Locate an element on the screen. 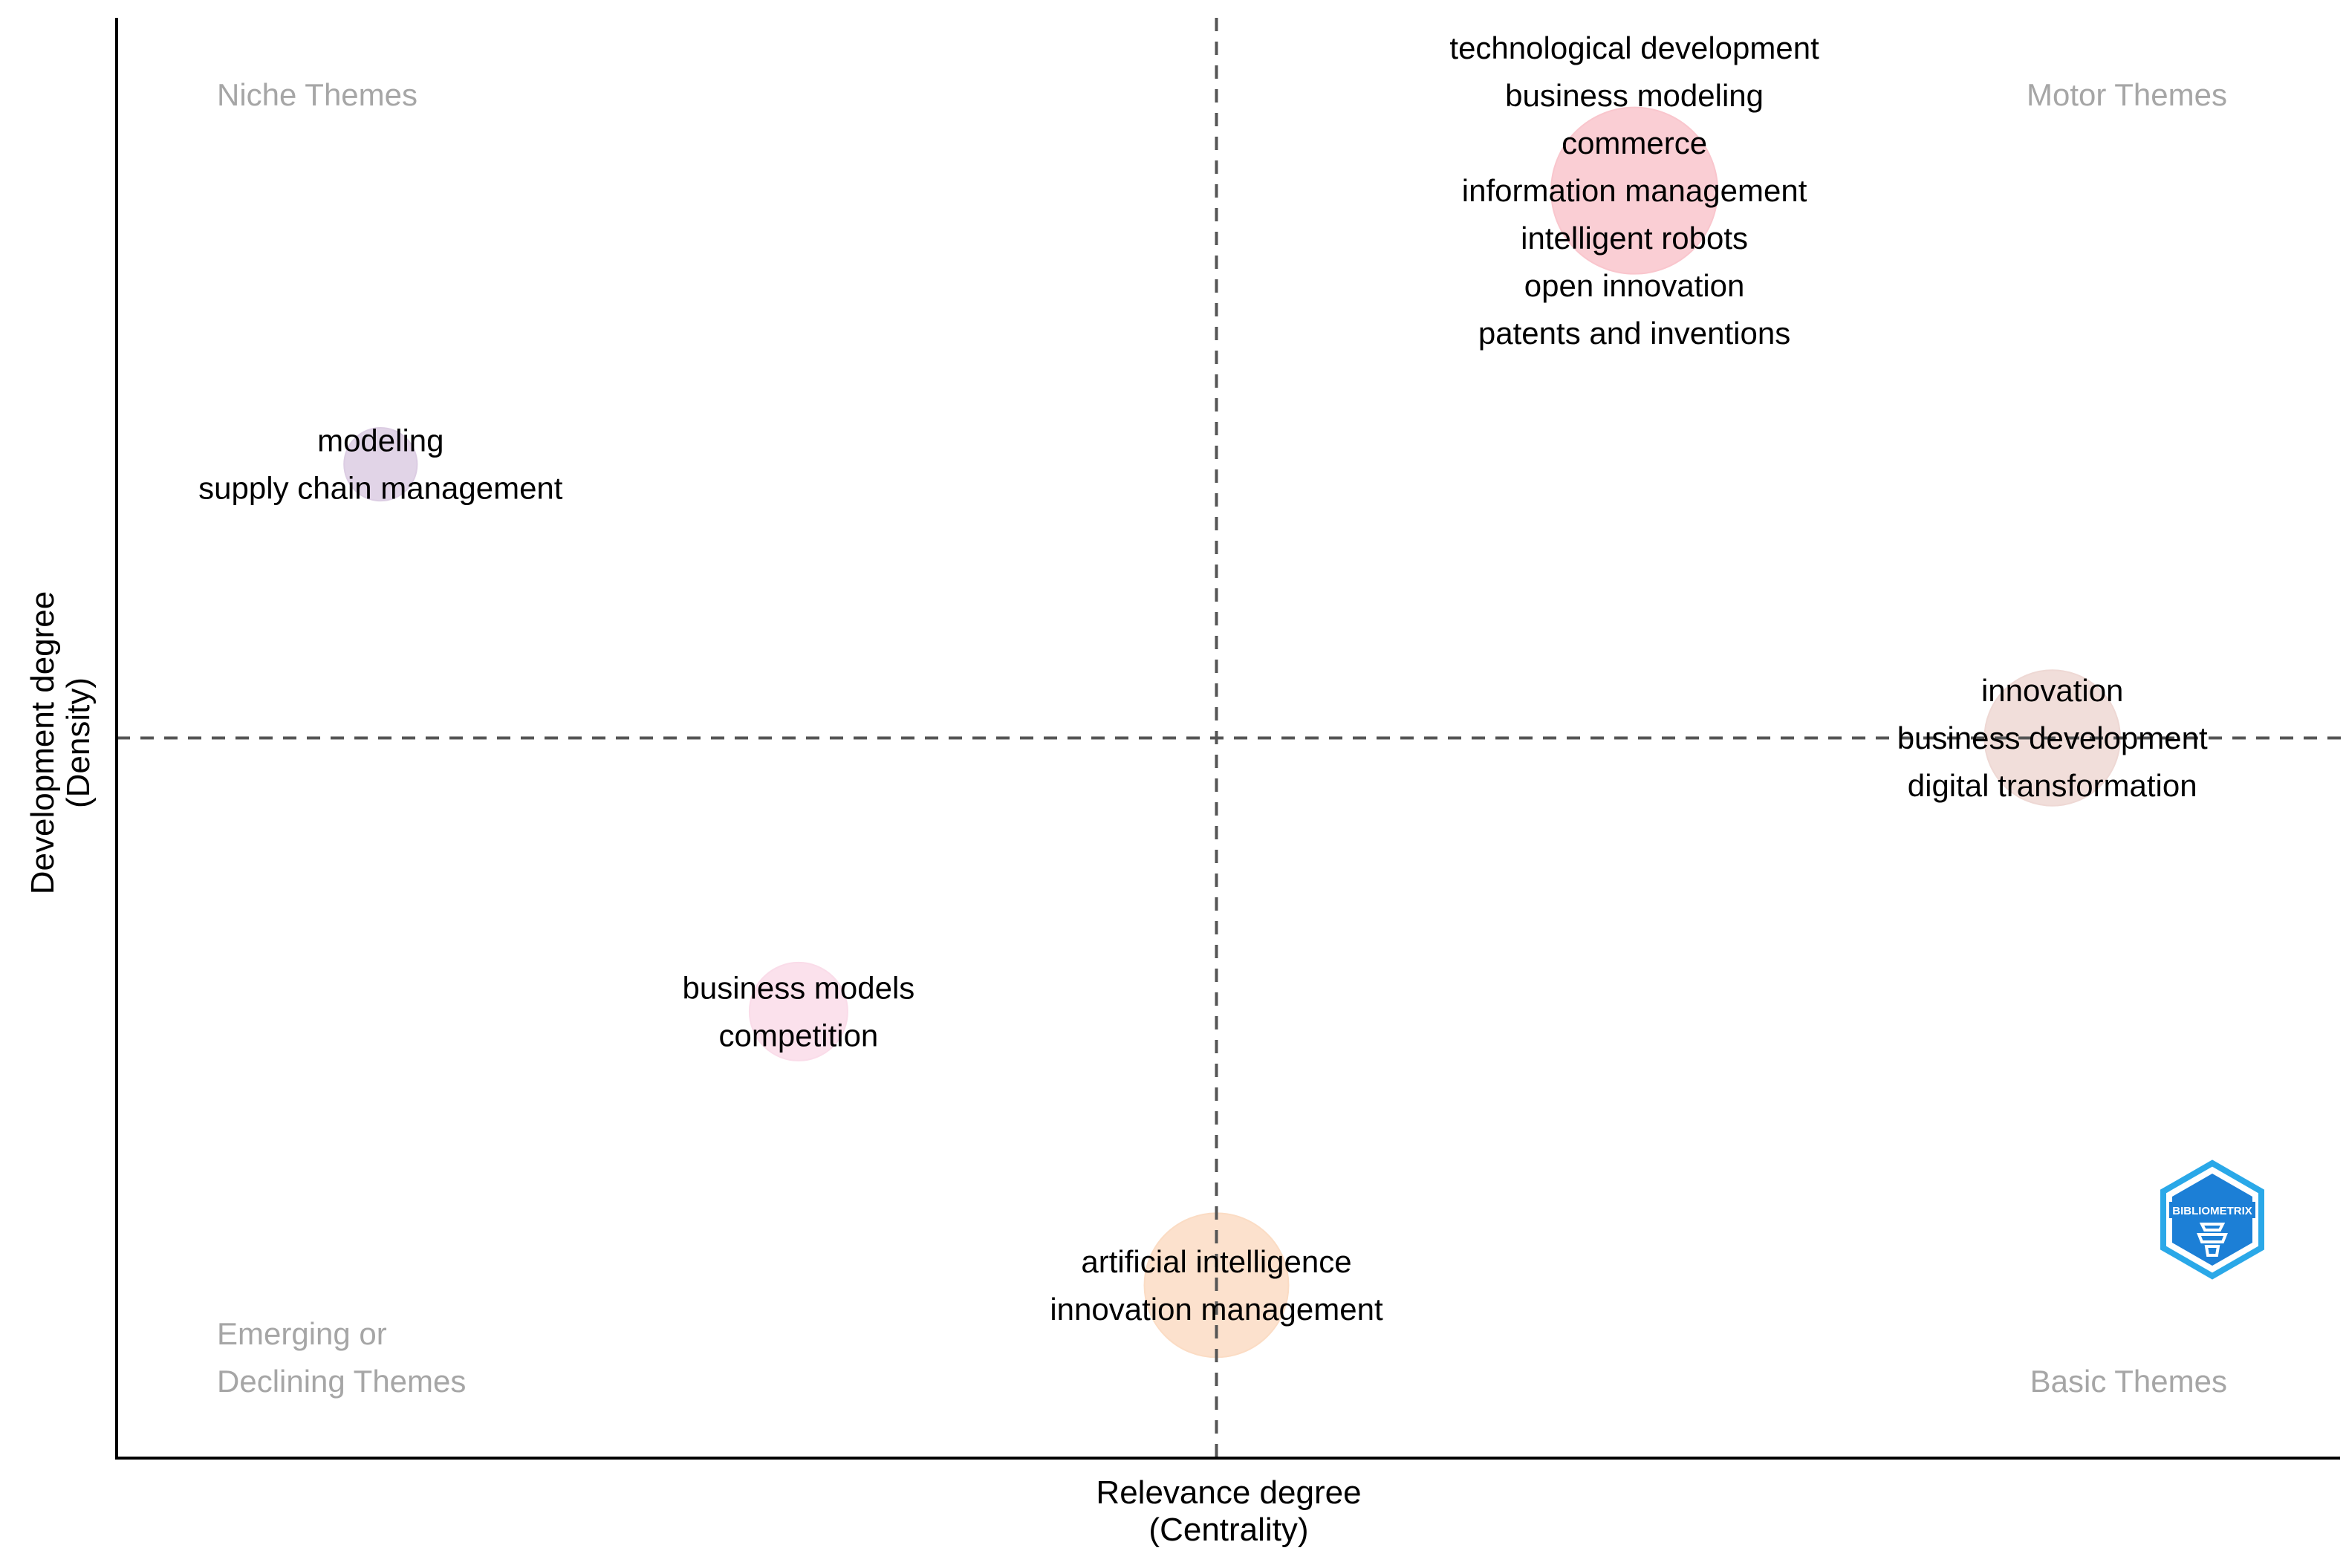 Image resolution: width=2346 pixels, height=1568 pixels. logo-figure-icon is located at coordinates (2212, 1240).